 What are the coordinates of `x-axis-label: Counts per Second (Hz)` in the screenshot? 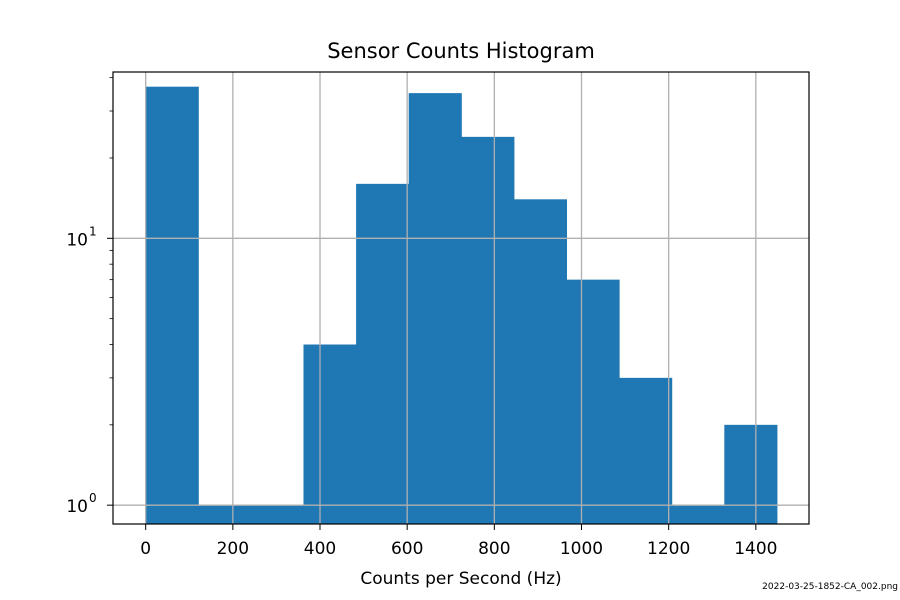 It's located at (460, 579).